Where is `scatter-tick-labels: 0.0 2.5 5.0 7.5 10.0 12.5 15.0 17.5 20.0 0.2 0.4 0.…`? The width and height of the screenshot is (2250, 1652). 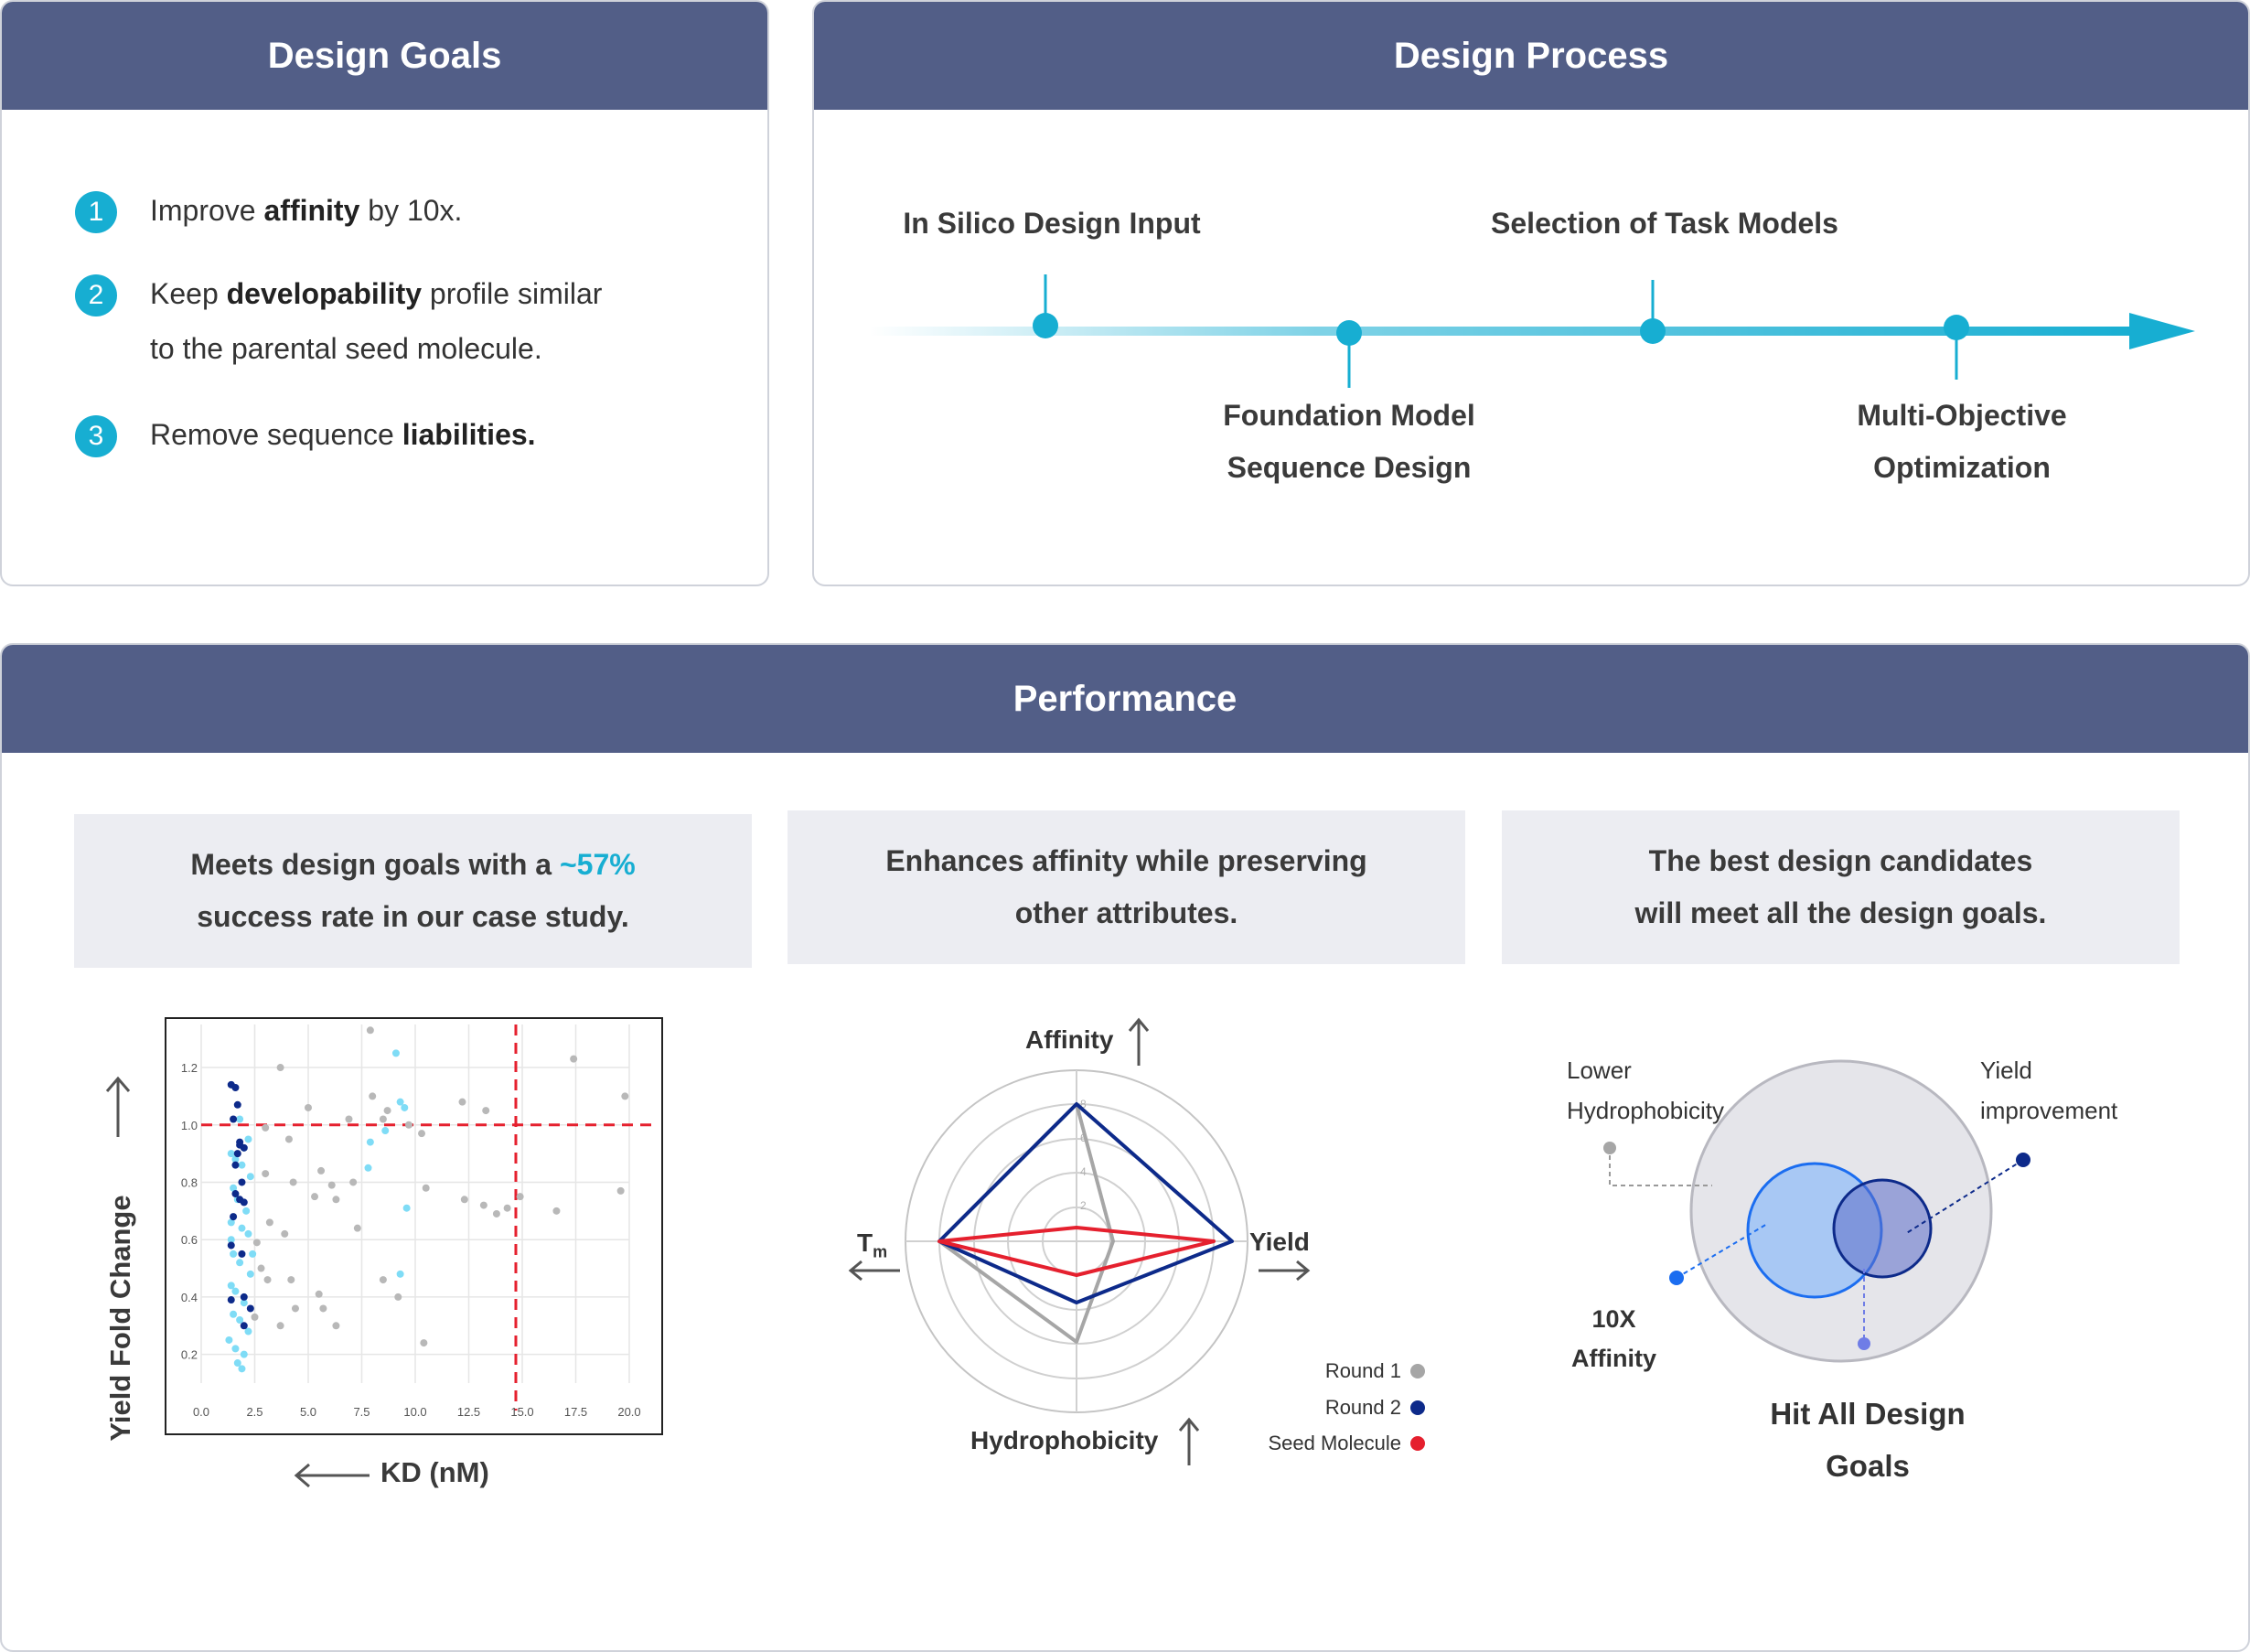 scatter-tick-labels: 0.0 2.5 5.0 7.5 10.0 12.5 15.0 17.5 20.0 0.2 0.4 0.… is located at coordinates (411, 1240).